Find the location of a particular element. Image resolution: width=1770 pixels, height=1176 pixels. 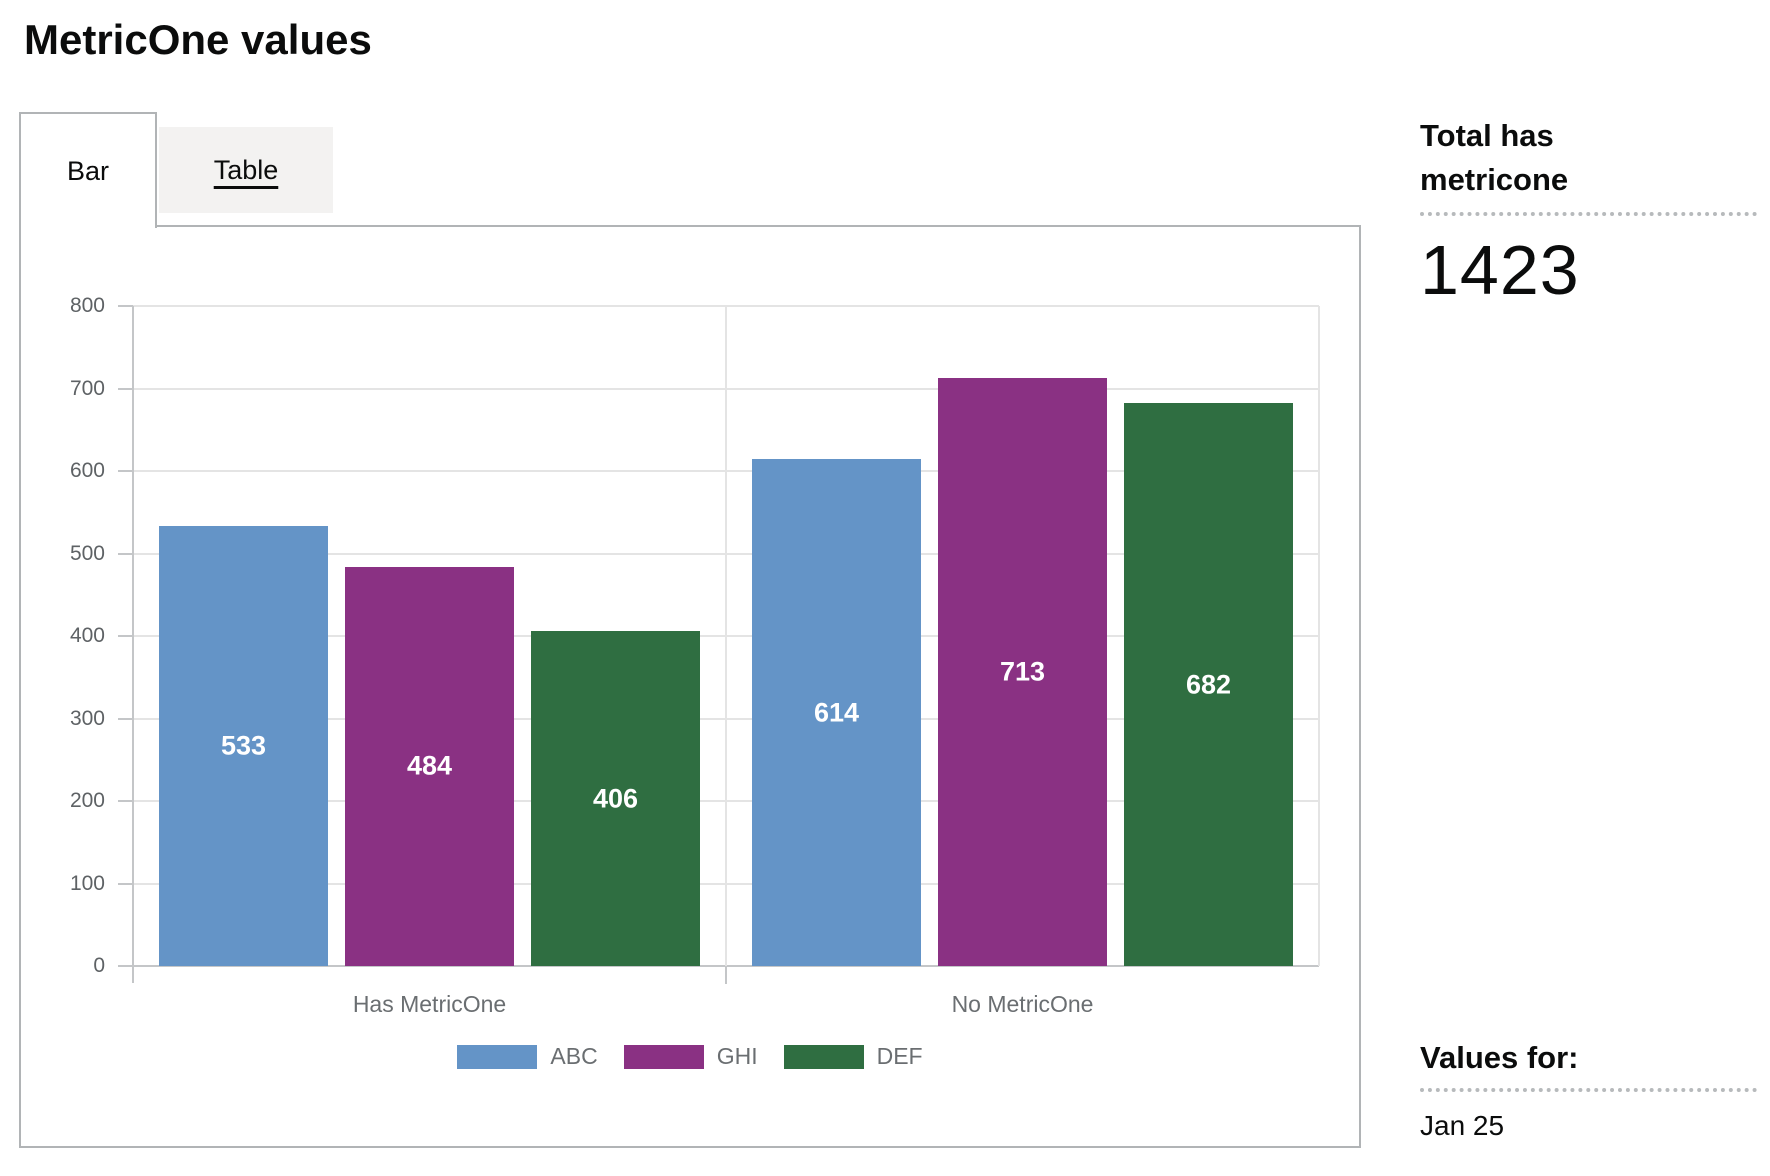

total-heading-label: Total has metricone is located at coordinates (1494, 157).